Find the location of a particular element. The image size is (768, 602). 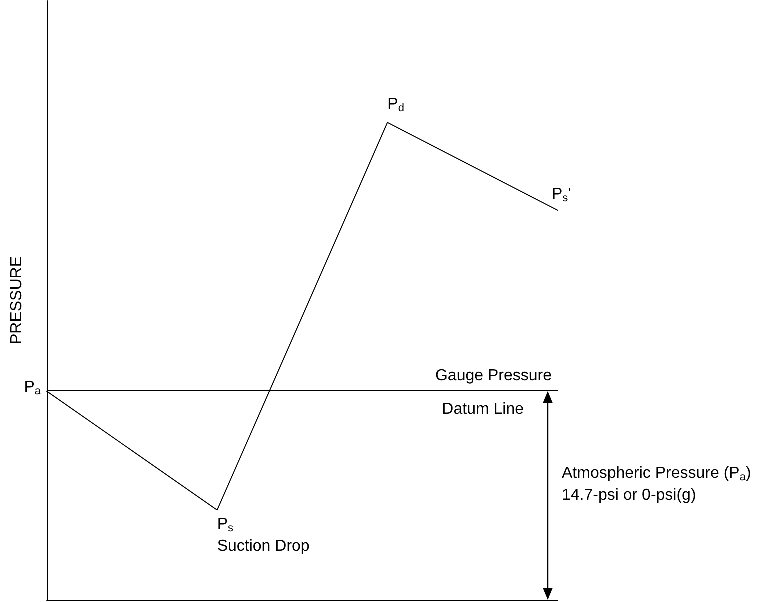

y-axis-title: PRESSURE is located at coordinates (17, 300).